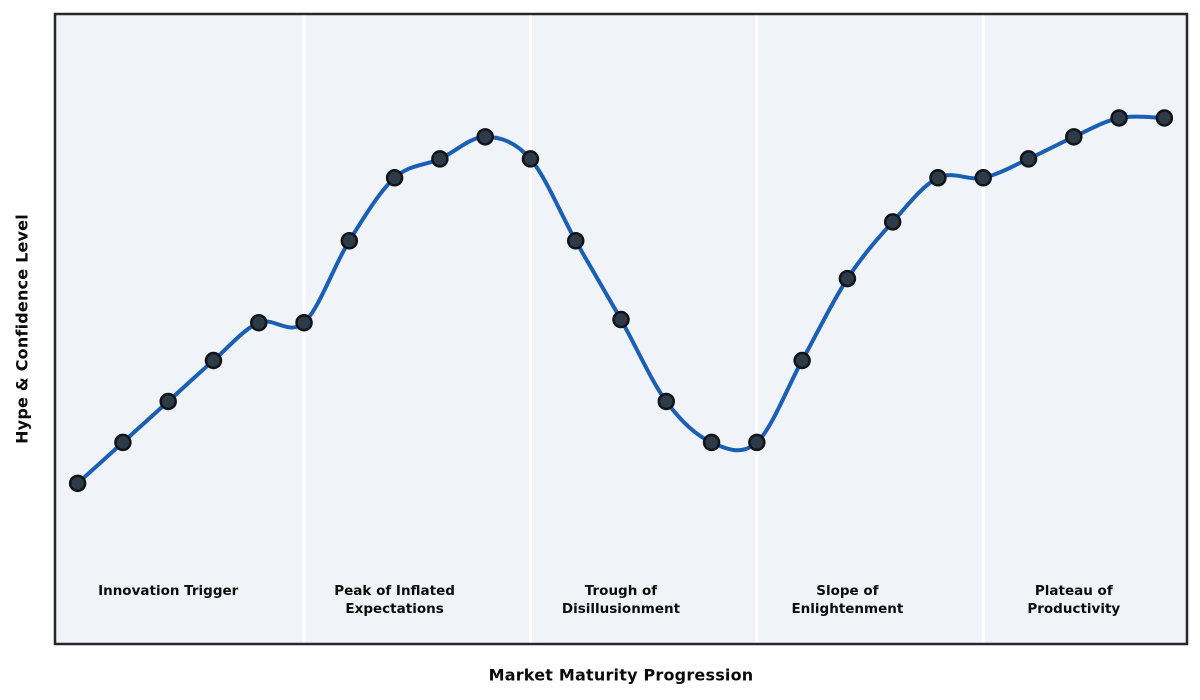 The image size is (1200, 700). Describe the element at coordinates (22, 329) in the screenshot. I see `y-axis-label: Hype & Confidence Level` at that location.